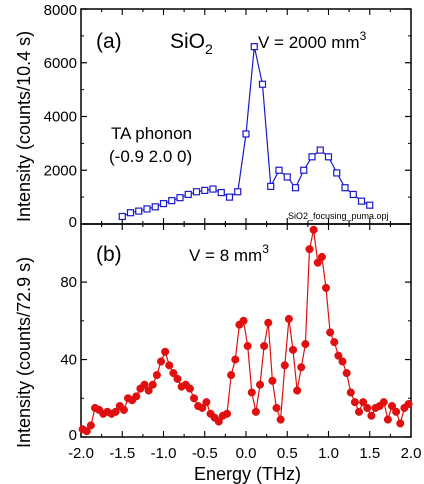 The width and height of the screenshot is (424, 484). I want to click on panel-a-volume-label: V = 2000 mm3, so click(312, 40).